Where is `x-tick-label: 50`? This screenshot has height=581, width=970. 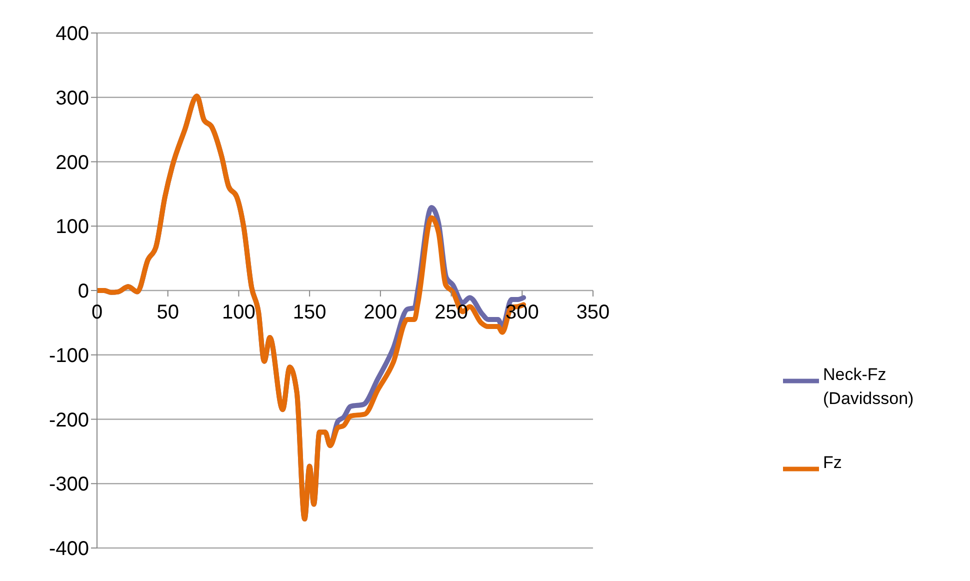
x-tick-label: 50 is located at coordinates (167, 313).